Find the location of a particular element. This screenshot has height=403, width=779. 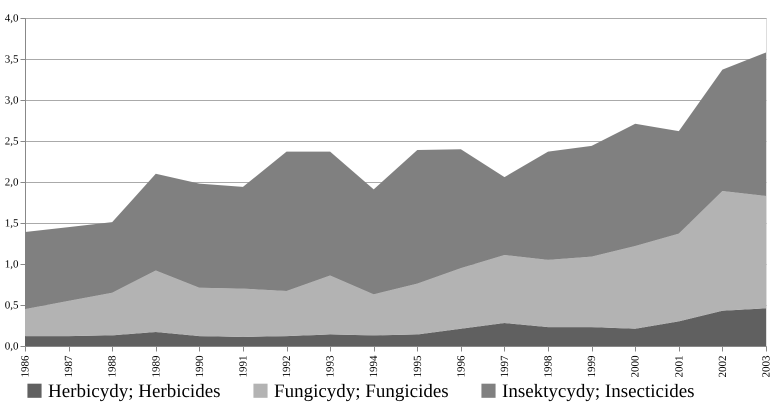

x-tick-label: 2003 is located at coordinates (766, 366).